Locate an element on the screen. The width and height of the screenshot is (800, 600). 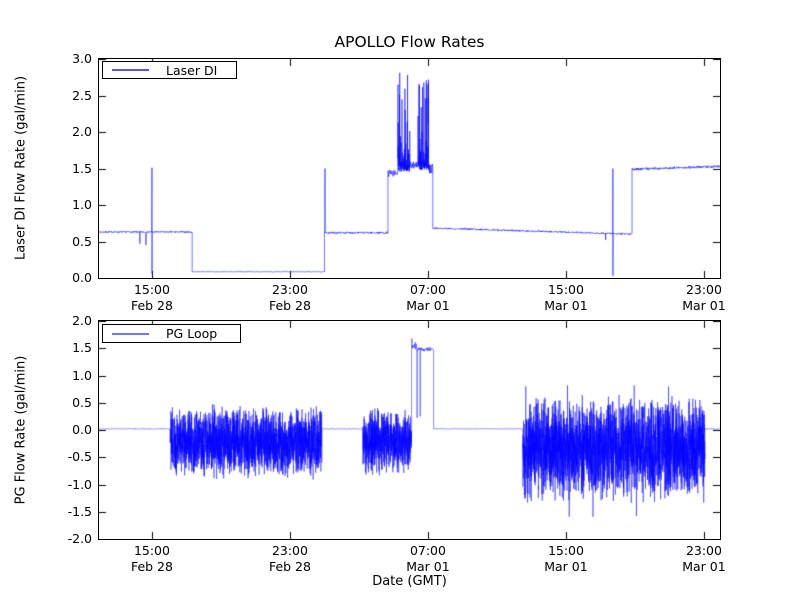
y-tick-label: -1.0 is located at coordinates (79, 484).